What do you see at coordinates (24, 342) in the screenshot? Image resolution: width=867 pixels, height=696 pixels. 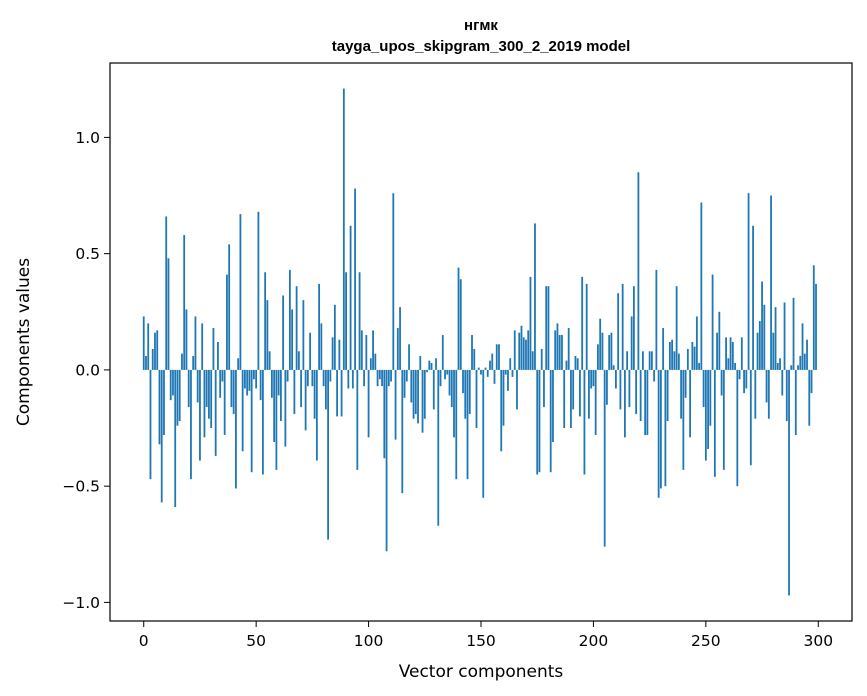 I see `y-axis-label: Components values` at bounding box center [24, 342].